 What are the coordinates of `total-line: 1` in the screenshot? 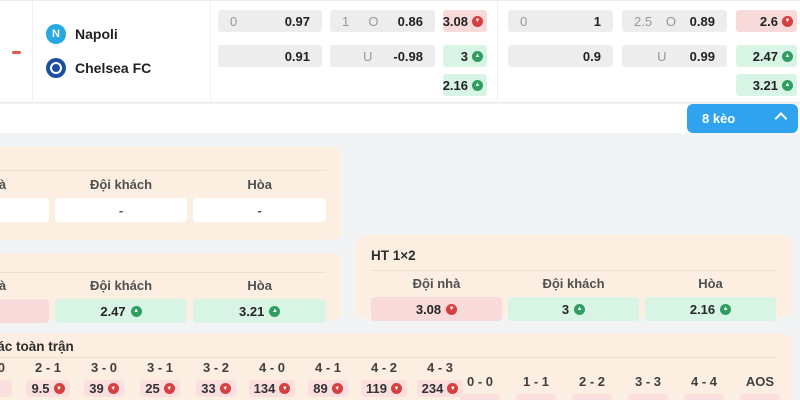 It's located at (346, 21).